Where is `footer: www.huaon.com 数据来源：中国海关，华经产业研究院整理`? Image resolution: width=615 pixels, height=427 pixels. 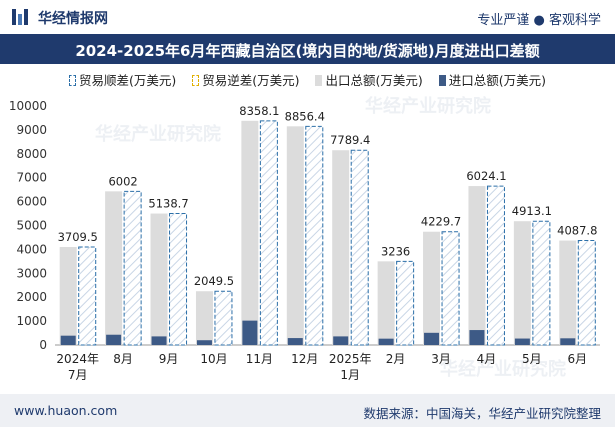
footer: www.huaon.com 数据来源：中国海关，华经产业研究院整理 is located at coordinates (307, 410).